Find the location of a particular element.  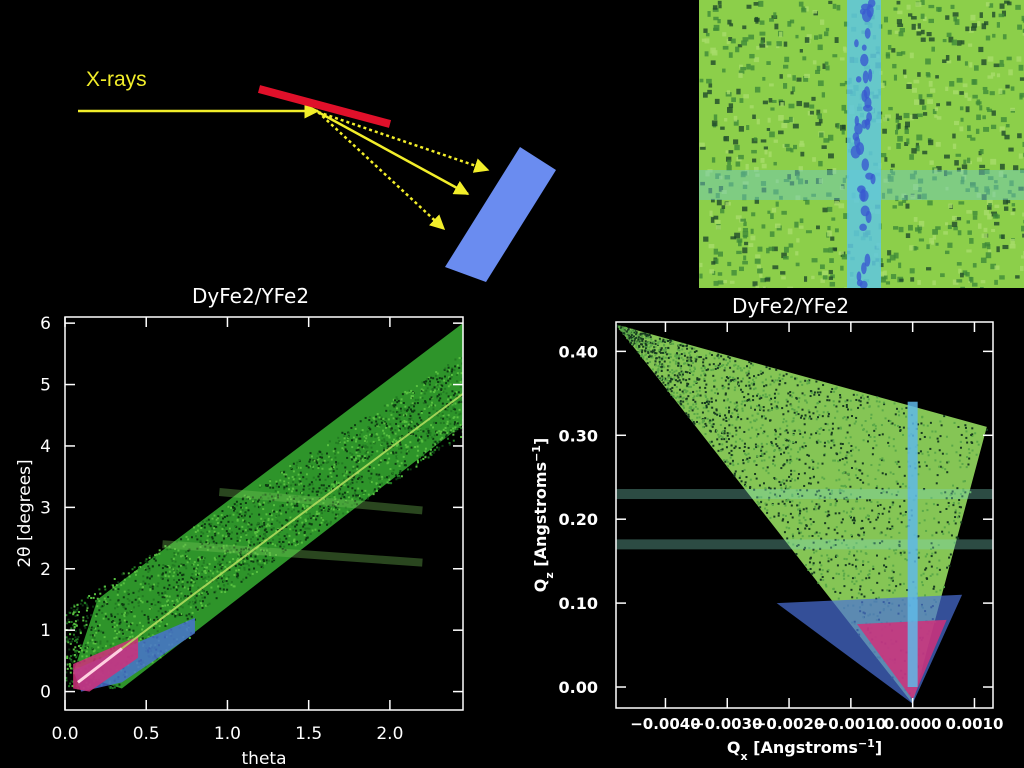

chart1-ytick-label: 6 is located at coordinates (45, 324).